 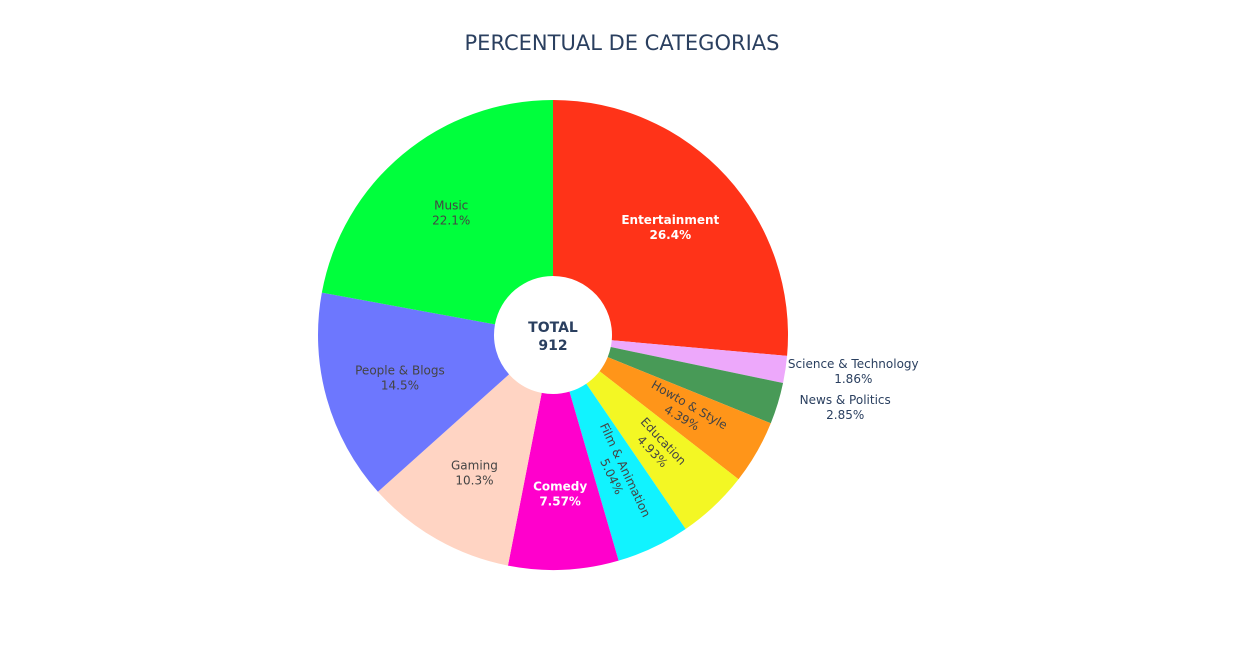 I want to click on label-news-and-politics-percent: 2.85%, so click(x=845, y=415).